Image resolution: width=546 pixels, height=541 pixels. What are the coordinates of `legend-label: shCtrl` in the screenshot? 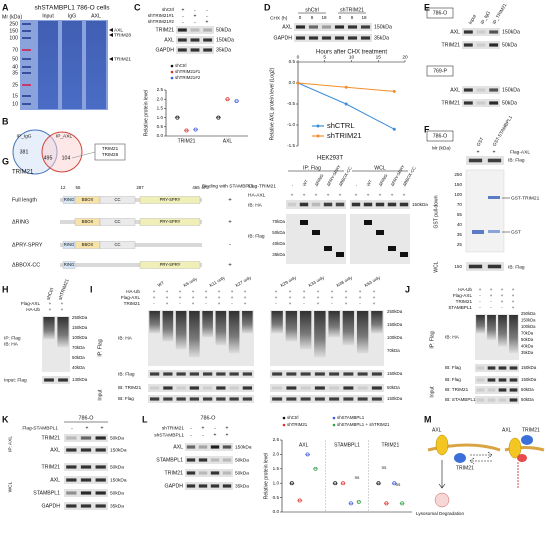 It's located at (180, 65).